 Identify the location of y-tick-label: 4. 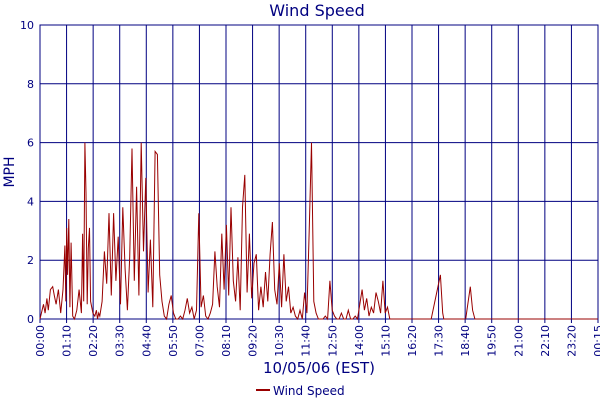
(30, 201).